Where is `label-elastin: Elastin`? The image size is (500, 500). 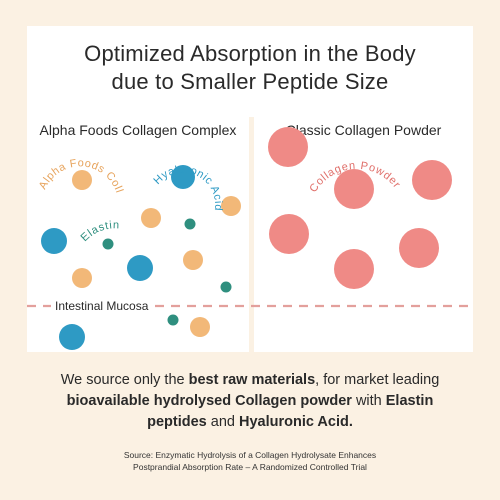
label-elastin: Elastin is located at coordinates (99, 231).